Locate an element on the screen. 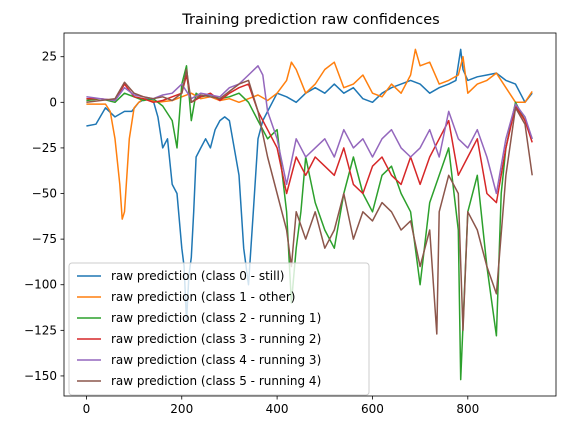 Image resolution: width=563 pixels, height=435 pixels. legend-label-4: raw prediction (class 4 - running 3) is located at coordinates (216, 360).